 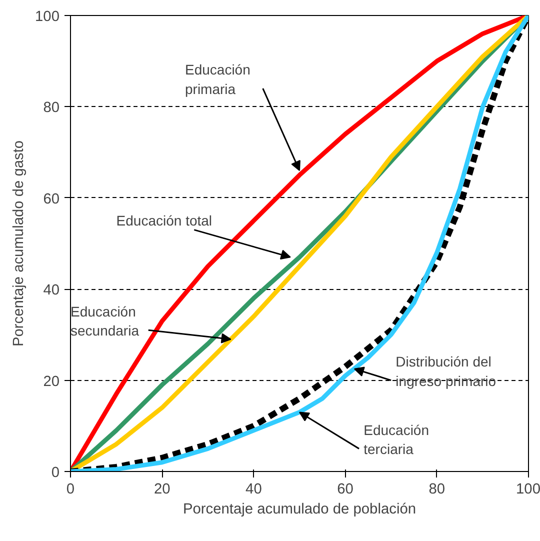 What do you see at coordinates (19, 243) in the screenshot?
I see `y-axis-title: Porcentaje acumulado de gasto` at bounding box center [19, 243].